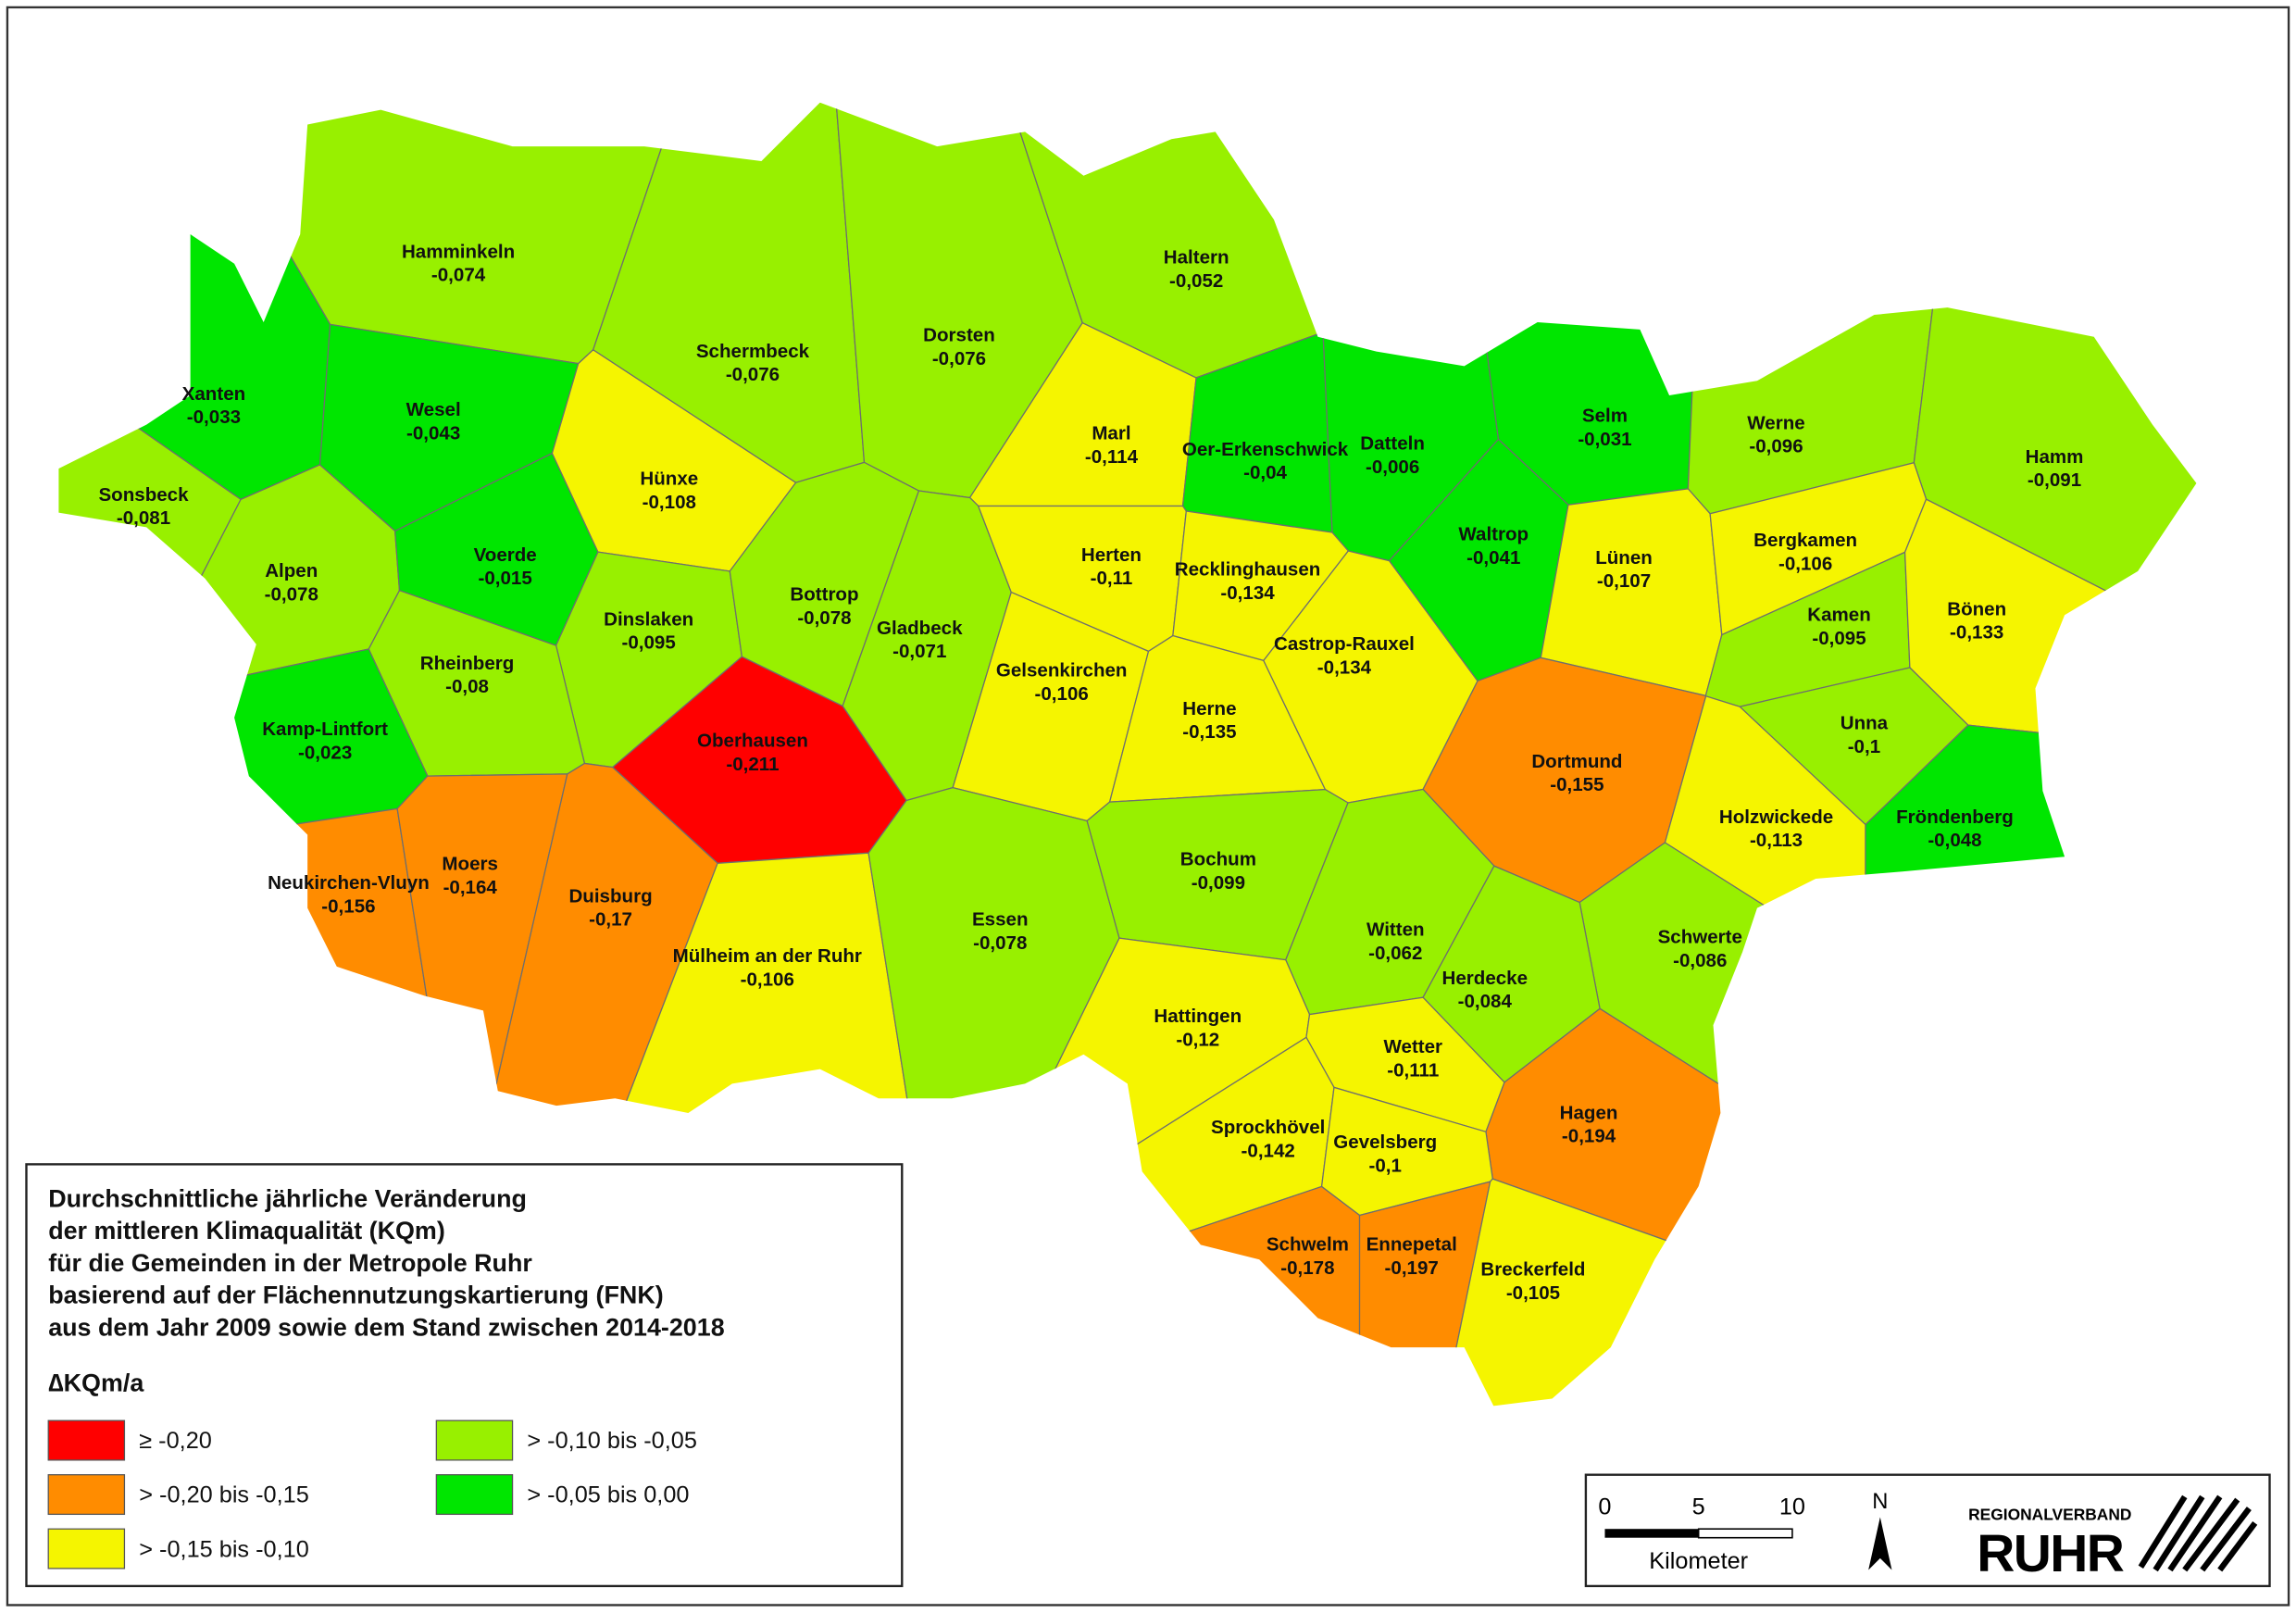 This screenshot has width=2296, height=1613. What do you see at coordinates (214, 394) in the screenshot?
I see `municipality-name: Xanten` at bounding box center [214, 394].